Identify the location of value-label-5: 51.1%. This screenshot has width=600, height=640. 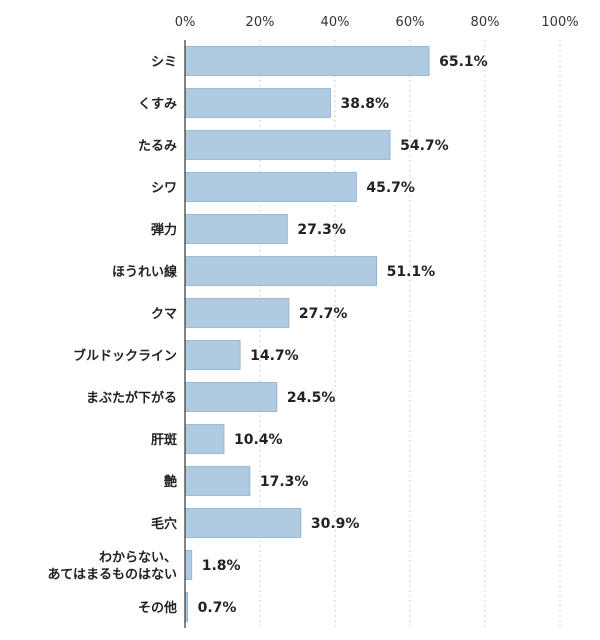
(411, 272).